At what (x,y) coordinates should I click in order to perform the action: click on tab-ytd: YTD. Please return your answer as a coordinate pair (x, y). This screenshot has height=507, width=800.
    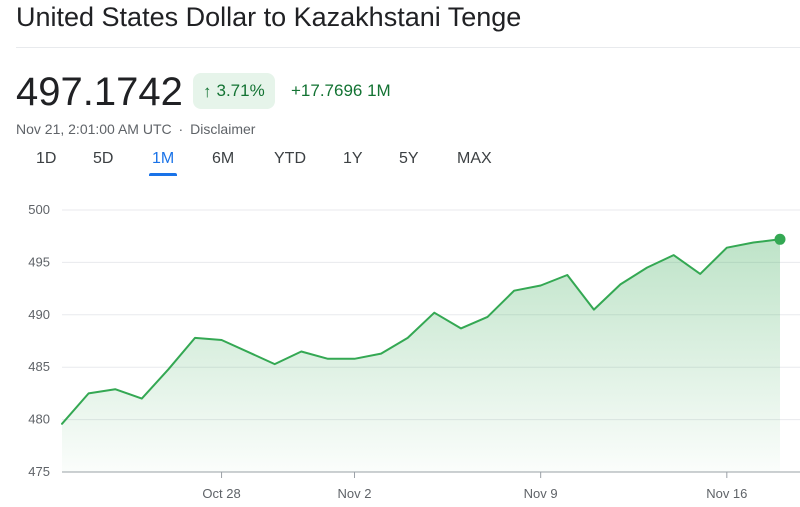
    Looking at the image, I should click on (290, 158).